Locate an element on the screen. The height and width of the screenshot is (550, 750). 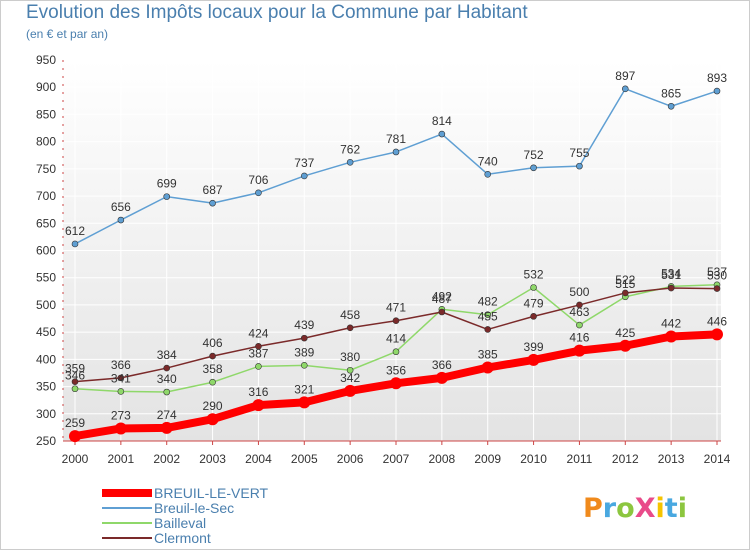
y-tick-label: 650 is located at coordinates (46, 223).